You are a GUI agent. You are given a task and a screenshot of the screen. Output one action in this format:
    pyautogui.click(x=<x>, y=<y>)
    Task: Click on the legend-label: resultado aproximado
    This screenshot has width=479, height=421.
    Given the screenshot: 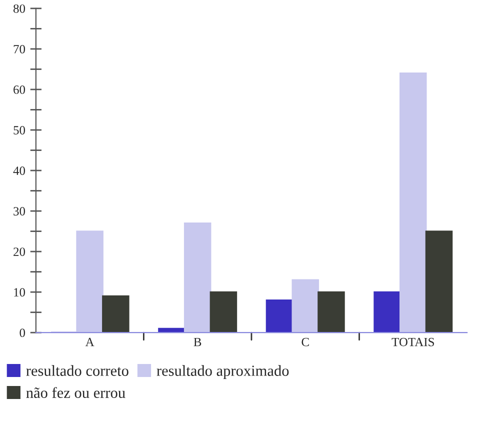 What is the action you would take?
    pyautogui.click(x=222, y=372)
    